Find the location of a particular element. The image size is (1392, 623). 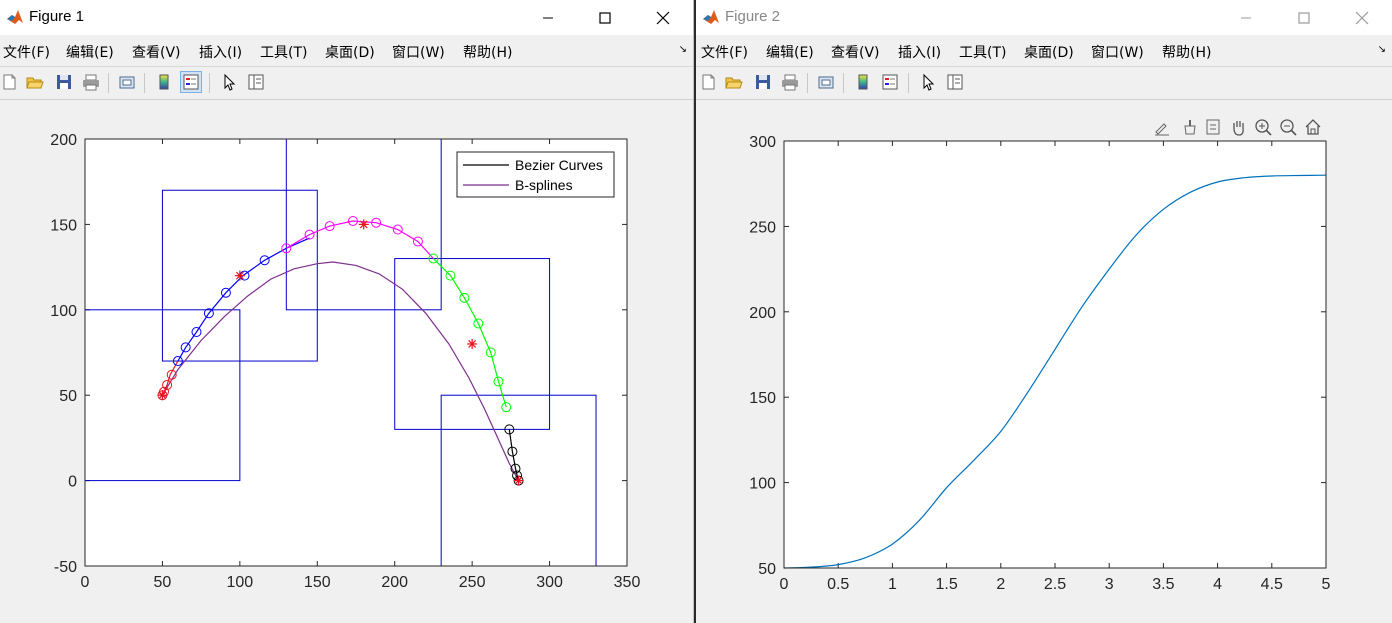

y-tick-label: 0 is located at coordinates (72, 482).